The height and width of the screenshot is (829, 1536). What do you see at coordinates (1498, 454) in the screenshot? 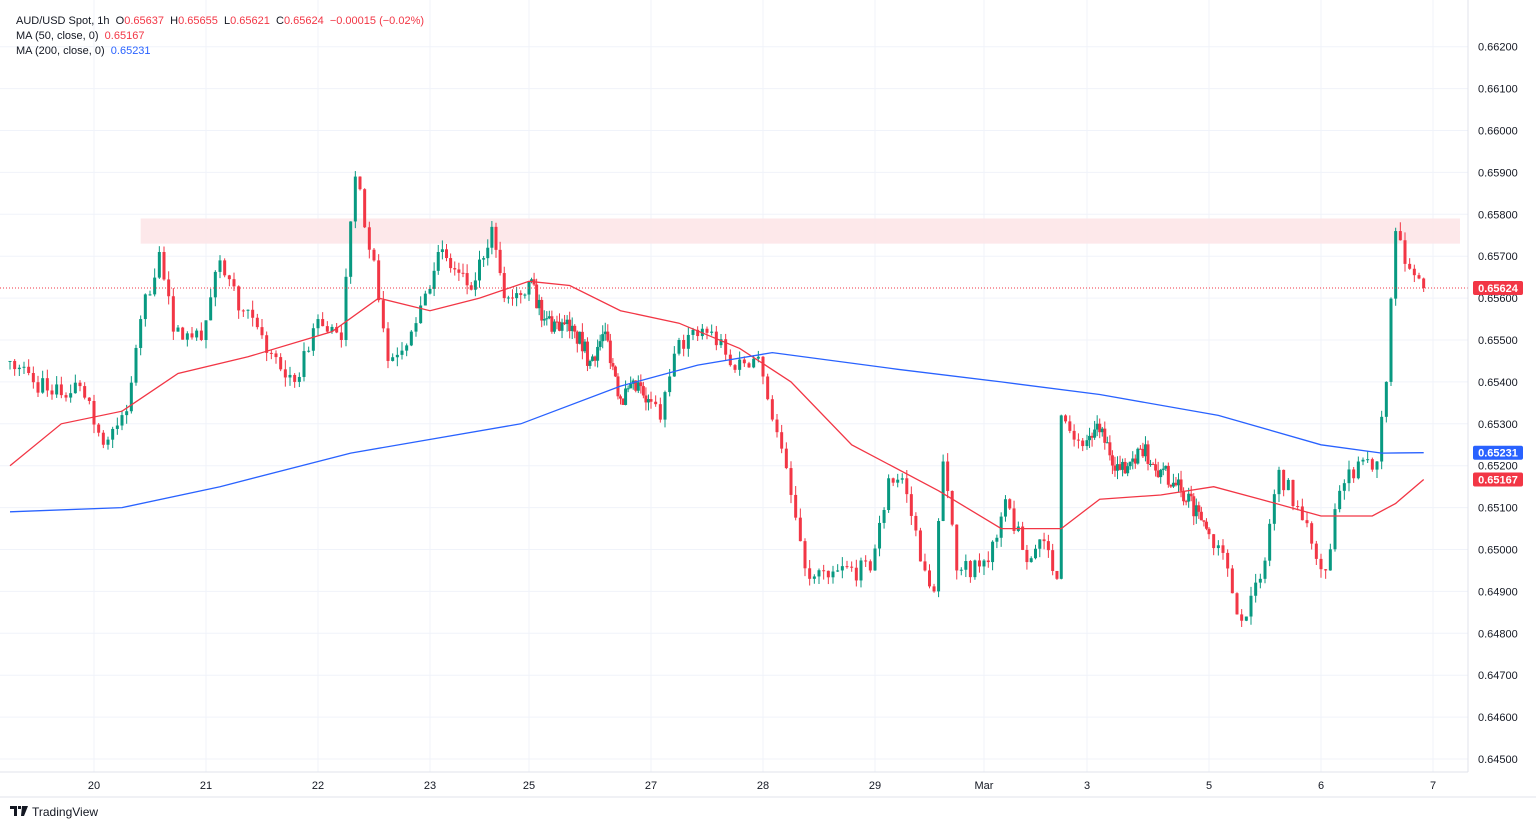
I see `price-label-text: 0.65231` at bounding box center [1498, 454].